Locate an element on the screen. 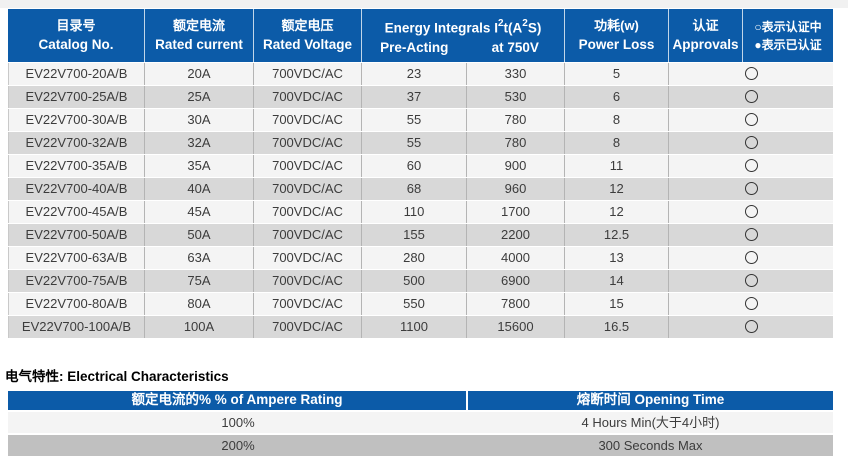  cell-rated-current: 80A is located at coordinates (199, 304).